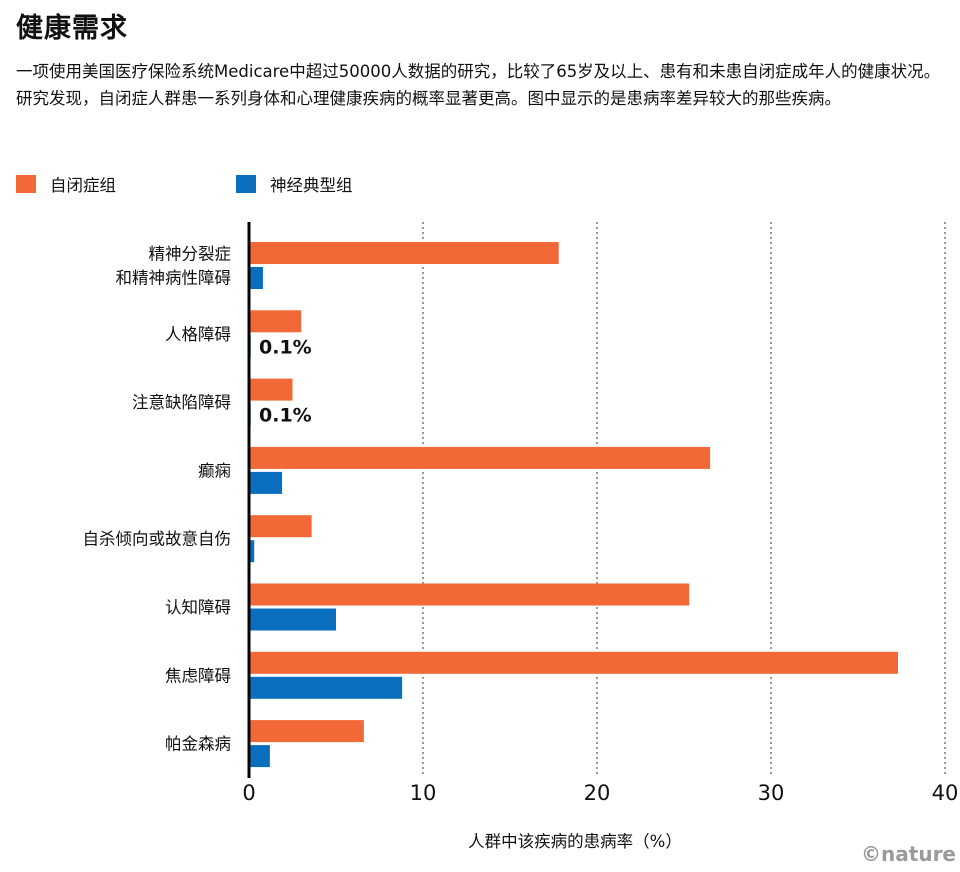 The width and height of the screenshot is (960, 872). What do you see at coordinates (190, 254) in the screenshot?
I see `category-label: 精神分裂症` at bounding box center [190, 254].